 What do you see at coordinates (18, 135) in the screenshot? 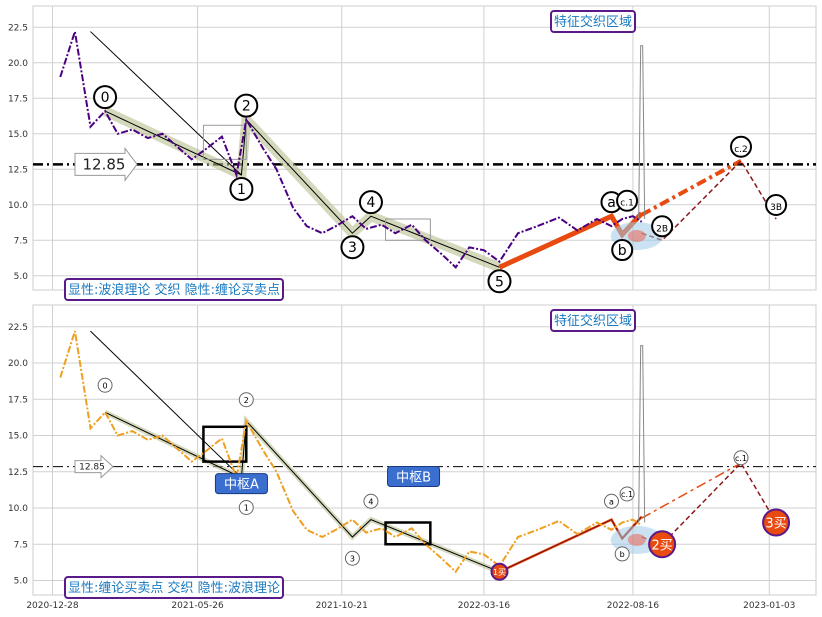
I see `y-tick-label: 15.0` at bounding box center [18, 135].